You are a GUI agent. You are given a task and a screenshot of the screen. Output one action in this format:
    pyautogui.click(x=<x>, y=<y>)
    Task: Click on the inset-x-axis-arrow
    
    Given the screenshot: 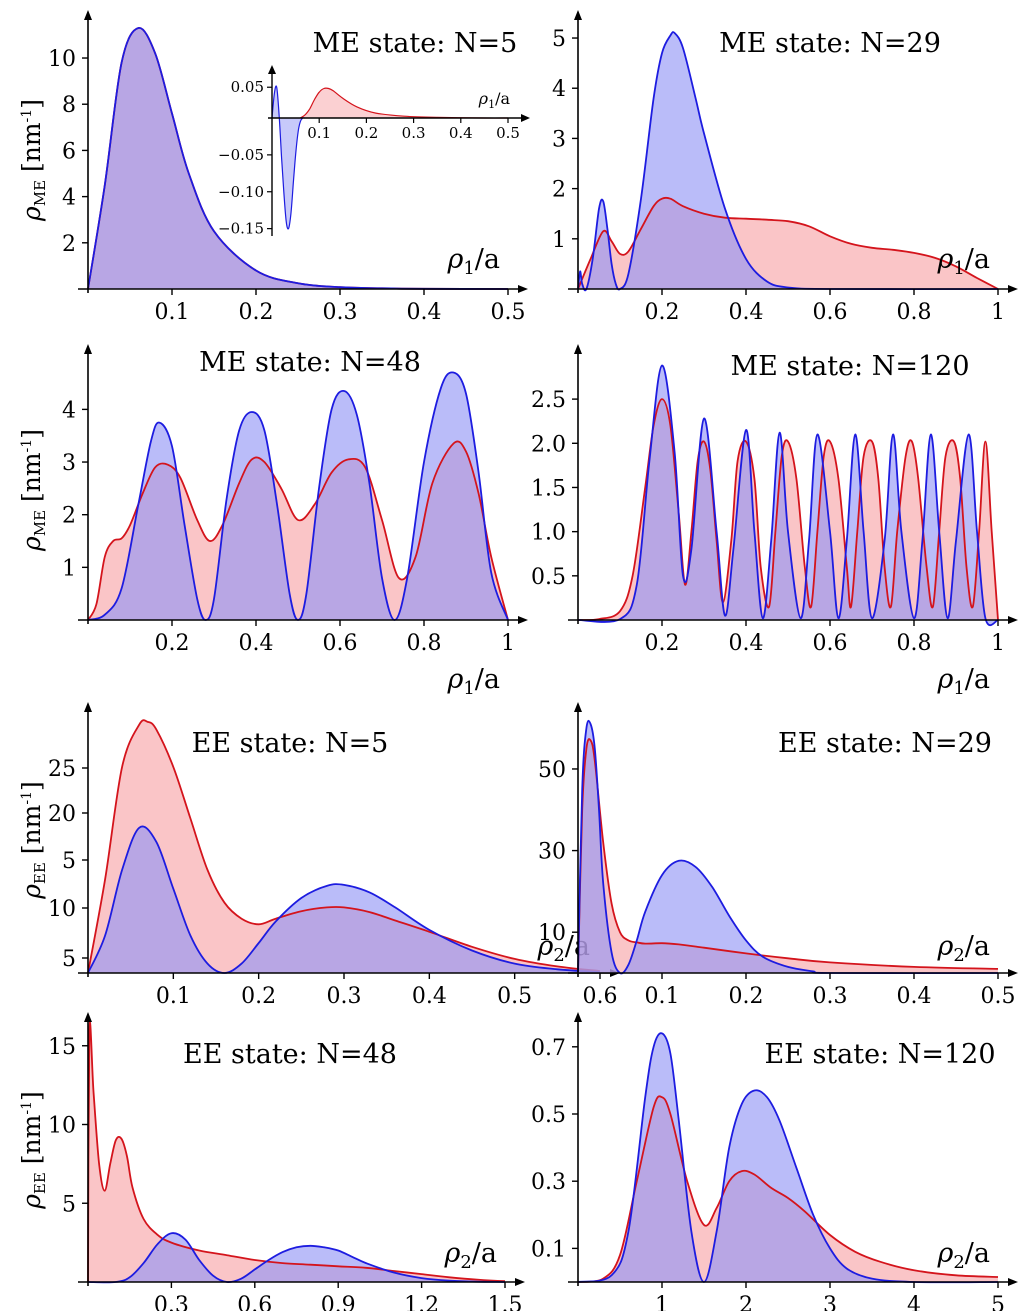 What is the action you would take?
    pyautogui.click(x=525, y=118)
    